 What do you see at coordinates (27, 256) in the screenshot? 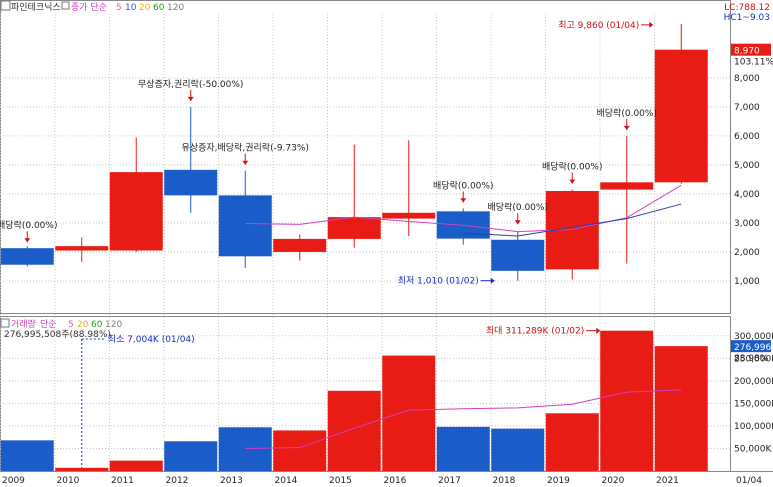
I see `candle-body-2009` at bounding box center [27, 256].